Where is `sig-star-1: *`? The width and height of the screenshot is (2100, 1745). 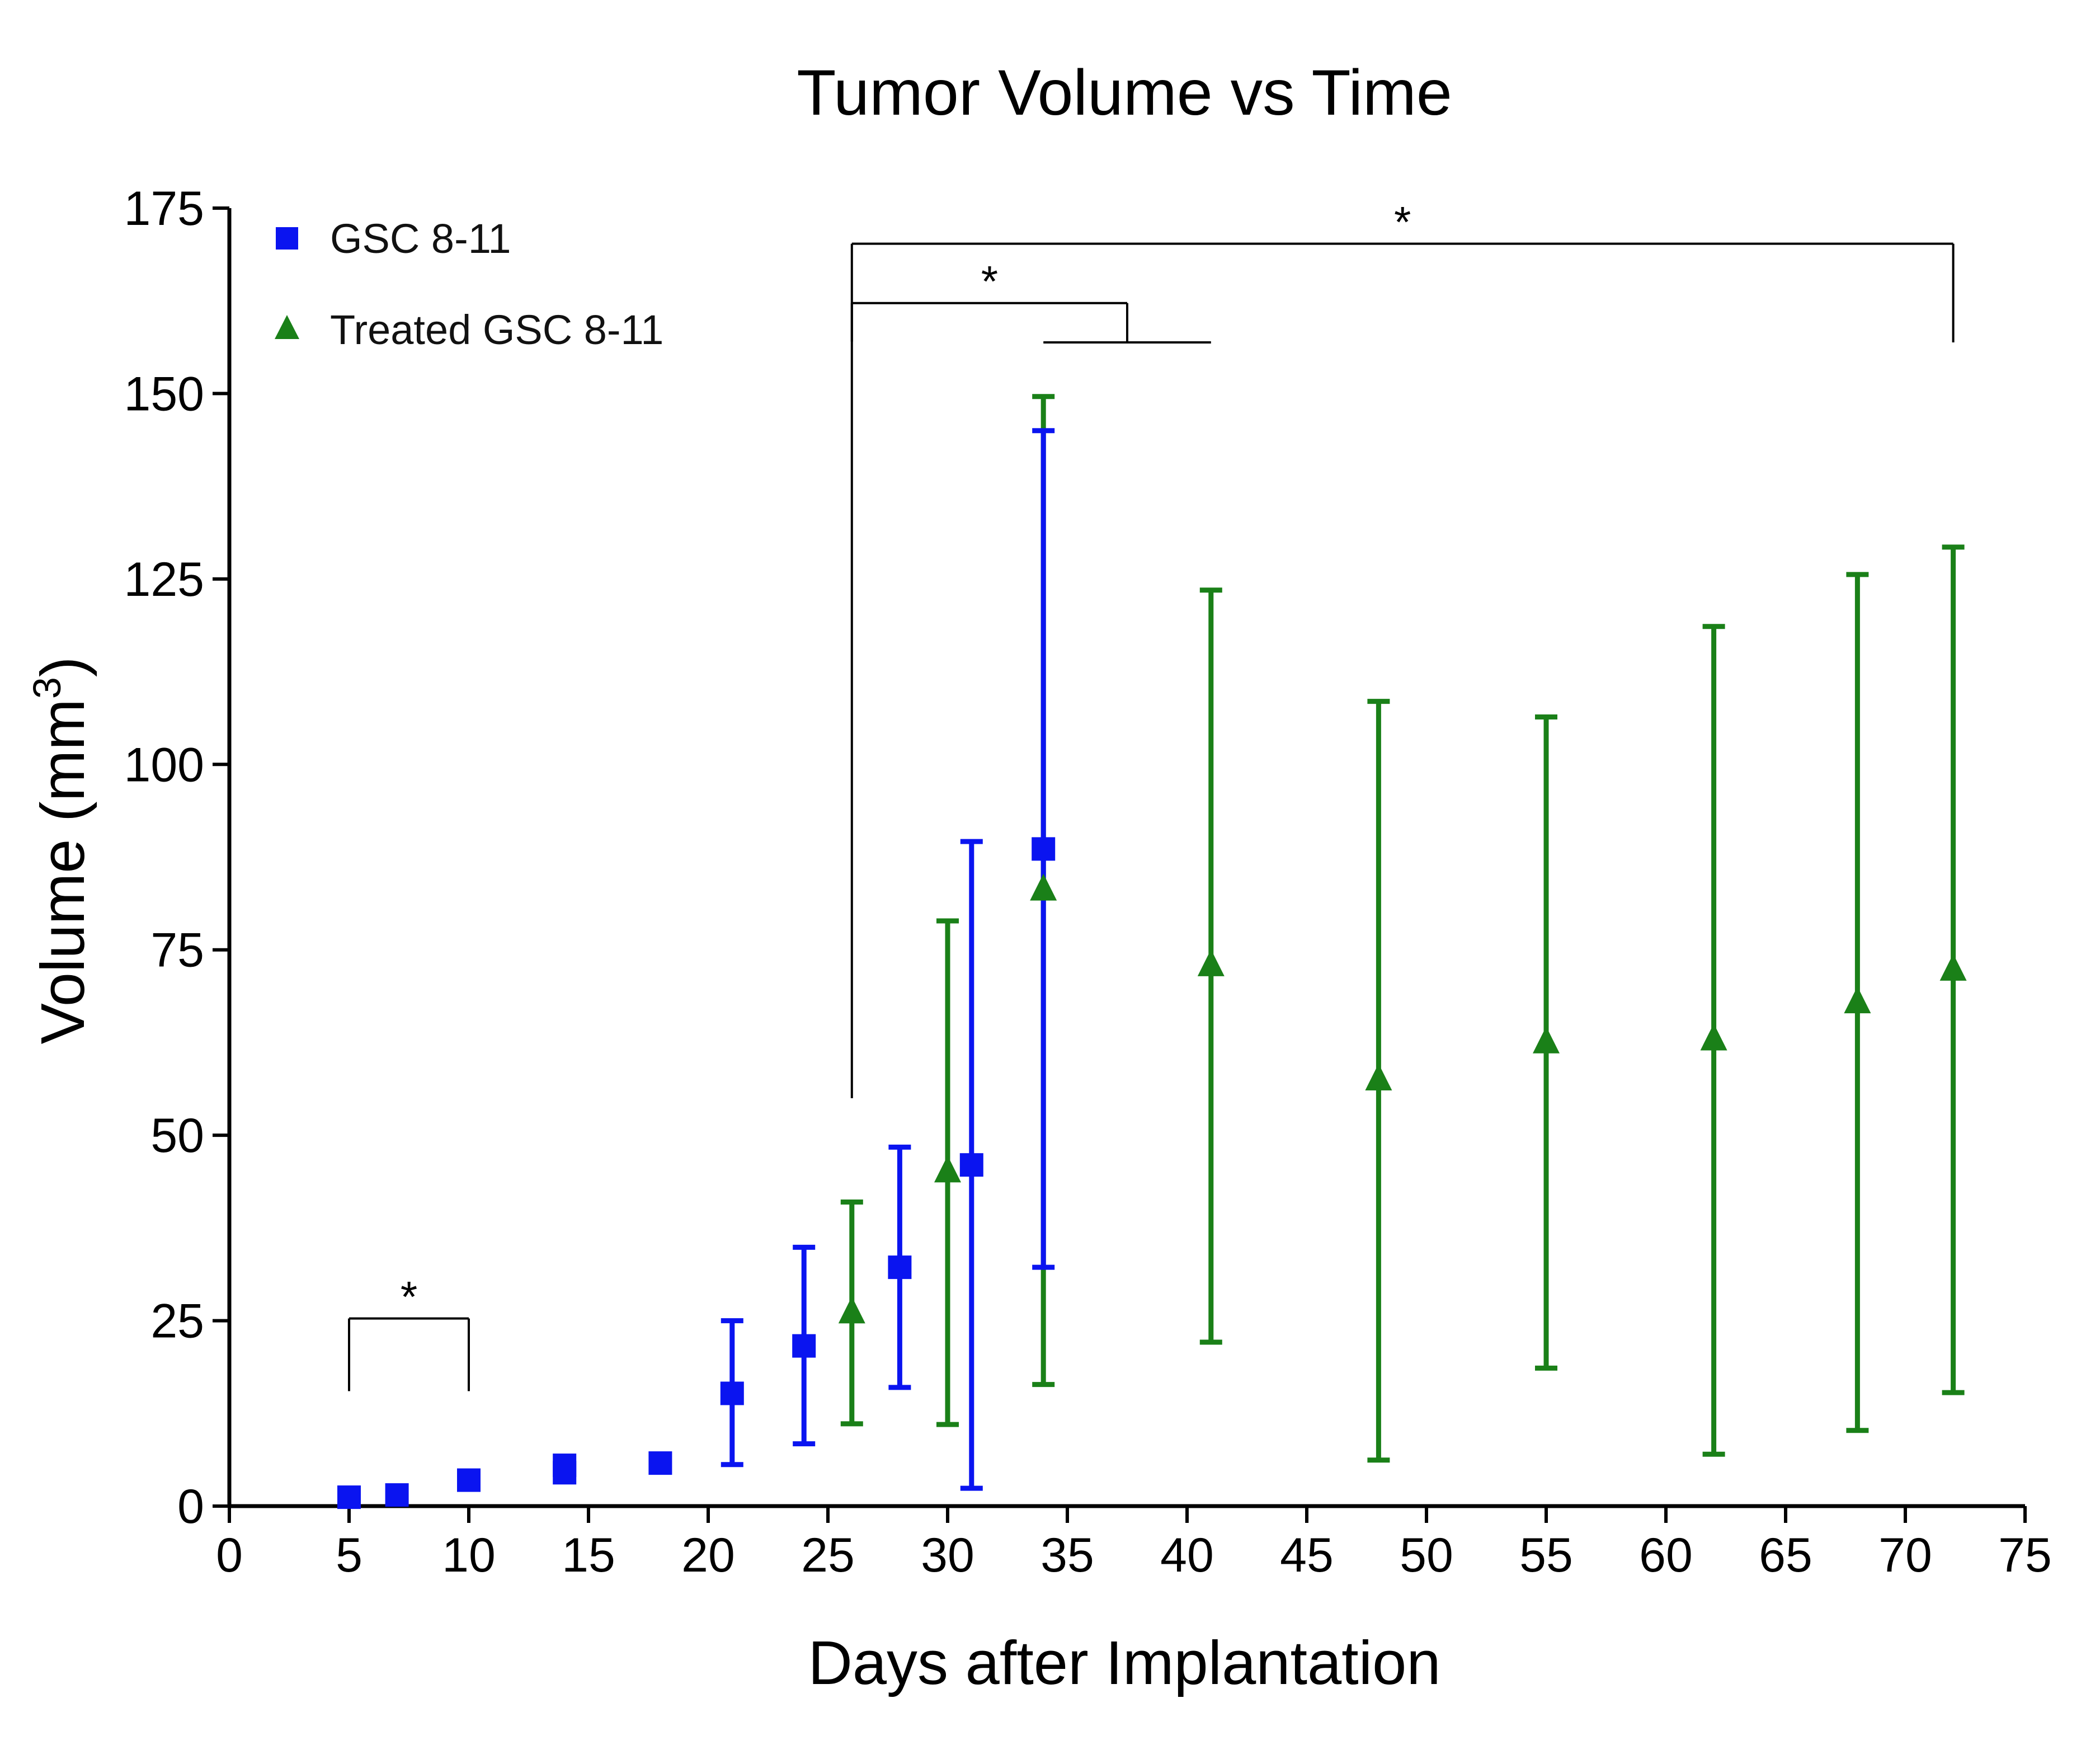
sig-star-1: * is located at coordinates (409, 1296).